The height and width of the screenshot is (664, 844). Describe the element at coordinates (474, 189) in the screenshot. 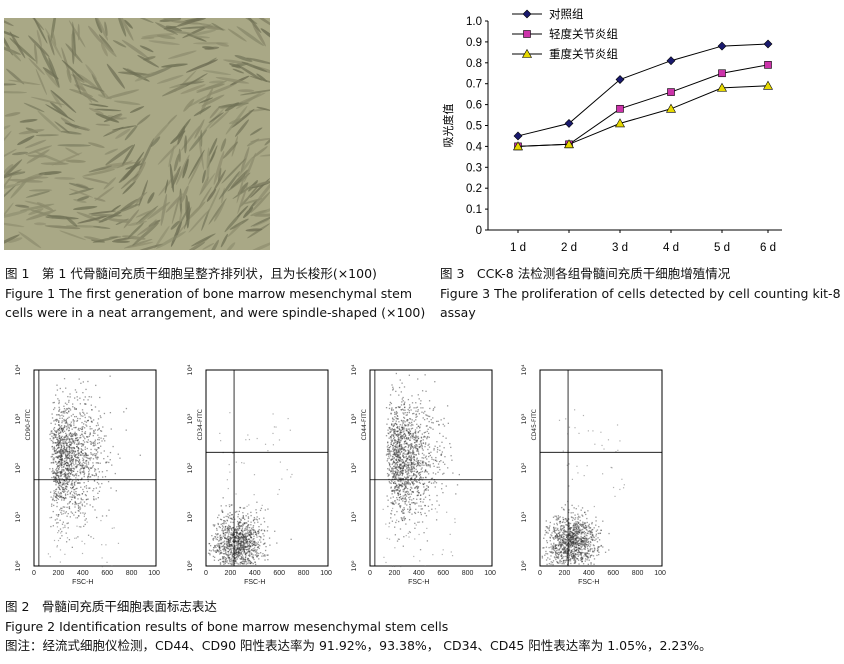

I see `y-tick-label: 0.2` at that location.